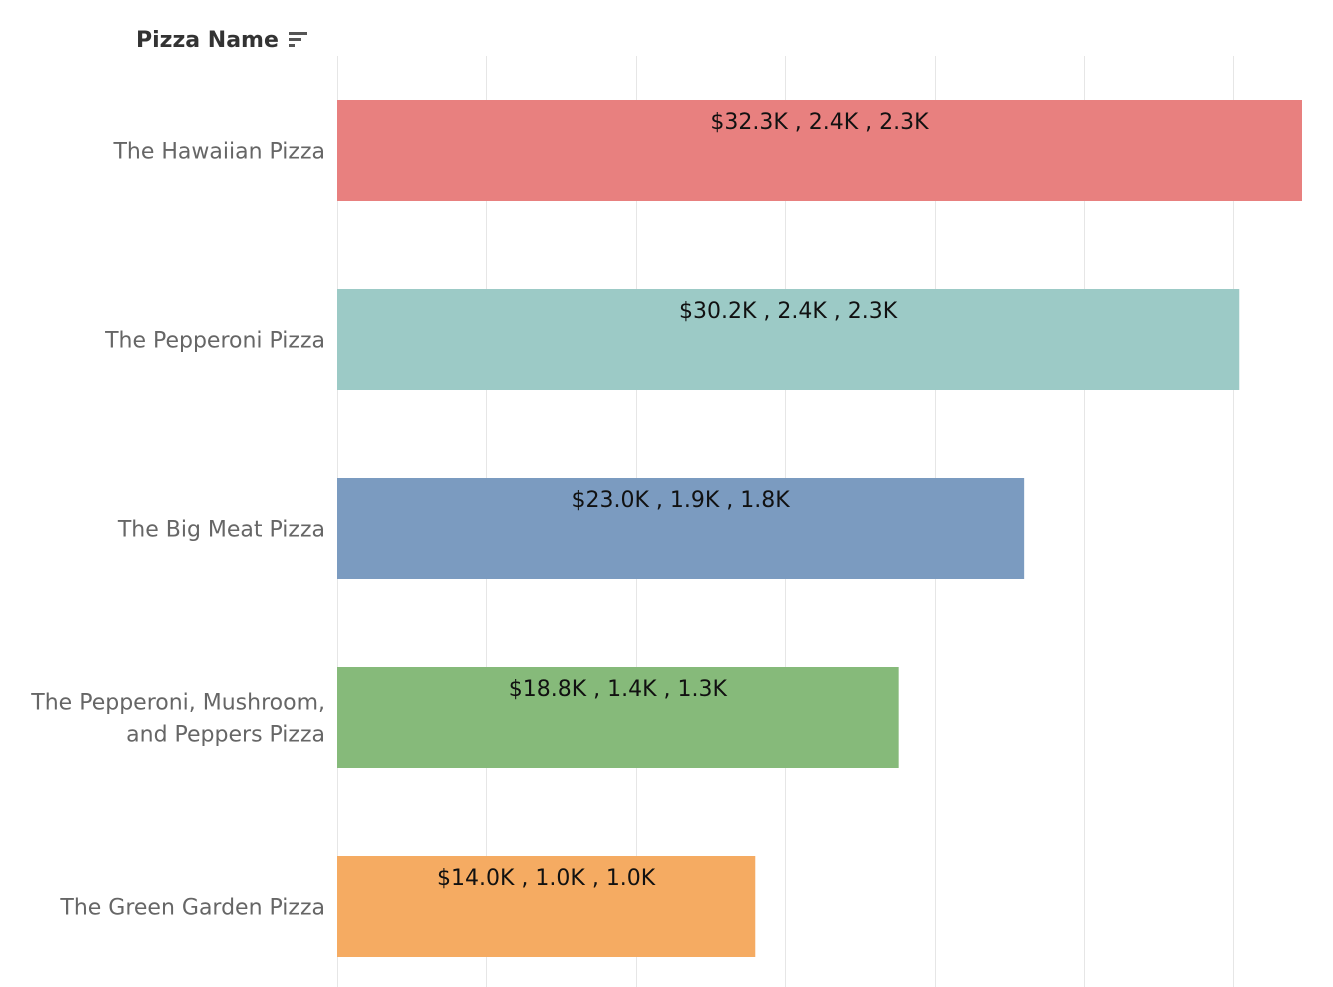  I want to click on row-header-label: Pizza Name, so click(207, 40).